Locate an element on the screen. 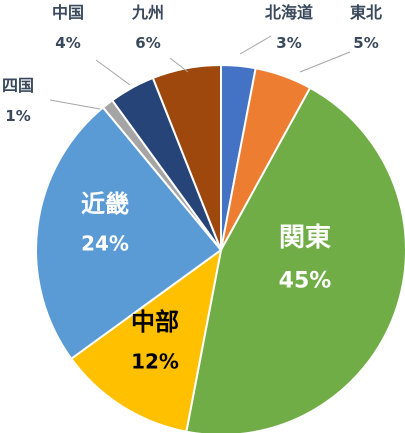 This screenshot has height=433, width=405. slice-label-percent: 4% is located at coordinates (67, 43).